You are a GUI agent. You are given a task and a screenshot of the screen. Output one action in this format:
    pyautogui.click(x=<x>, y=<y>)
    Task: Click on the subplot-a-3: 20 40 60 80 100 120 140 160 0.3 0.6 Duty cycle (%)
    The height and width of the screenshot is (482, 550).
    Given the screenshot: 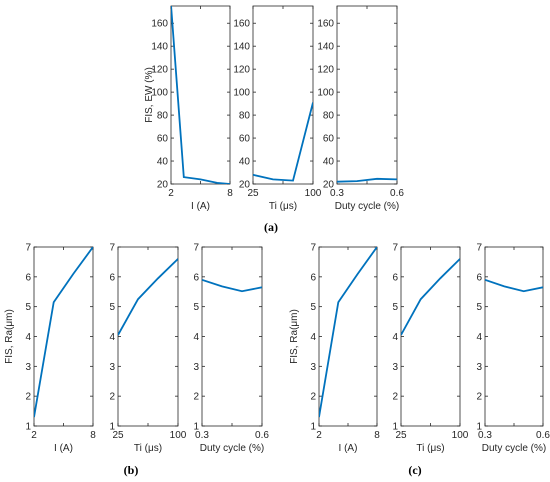 What is the action you would take?
    pyautogui.click(x=360, y=108)
    